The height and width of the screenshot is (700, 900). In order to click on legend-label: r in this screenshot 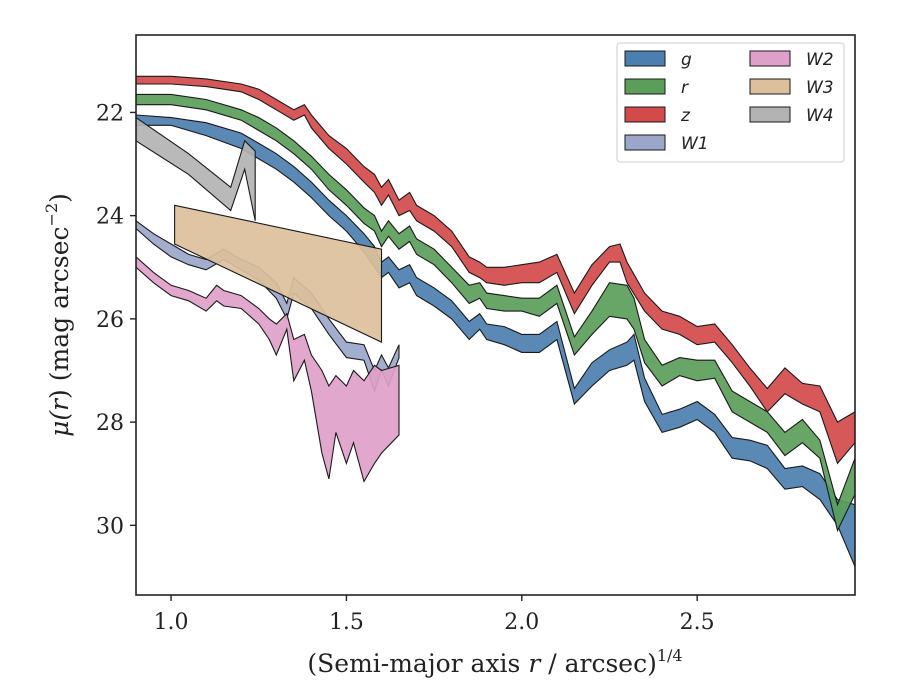, I will do `click(685, 88)`.